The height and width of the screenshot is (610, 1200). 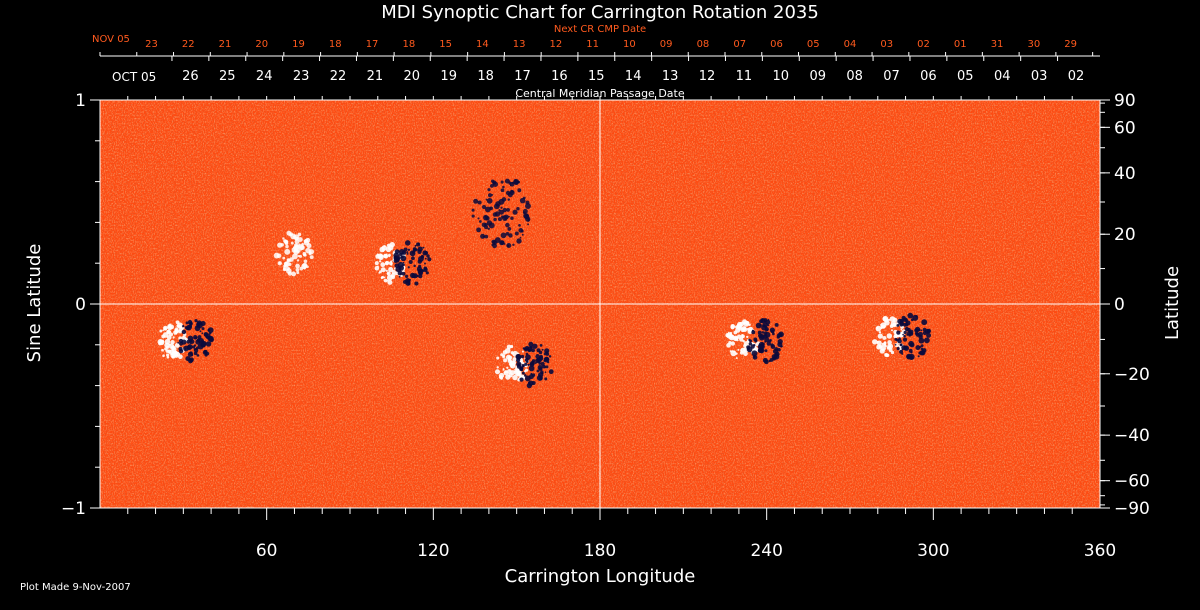 I want to click on next-cmp-date-label: 08, so click(x=703, y=44).